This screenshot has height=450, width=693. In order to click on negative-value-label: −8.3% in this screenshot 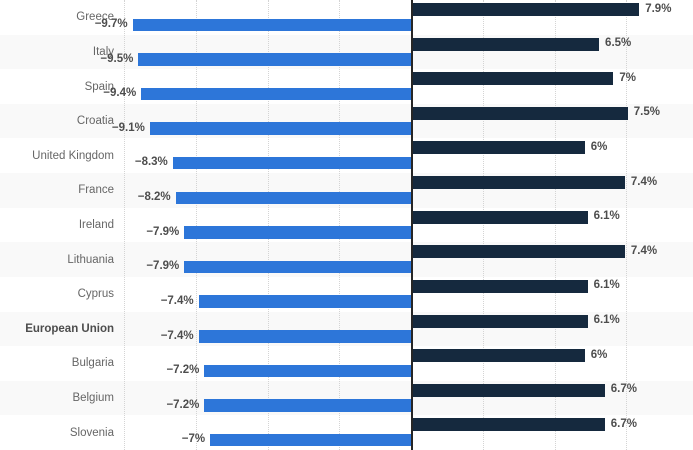, I will do `click(151, 162)`.